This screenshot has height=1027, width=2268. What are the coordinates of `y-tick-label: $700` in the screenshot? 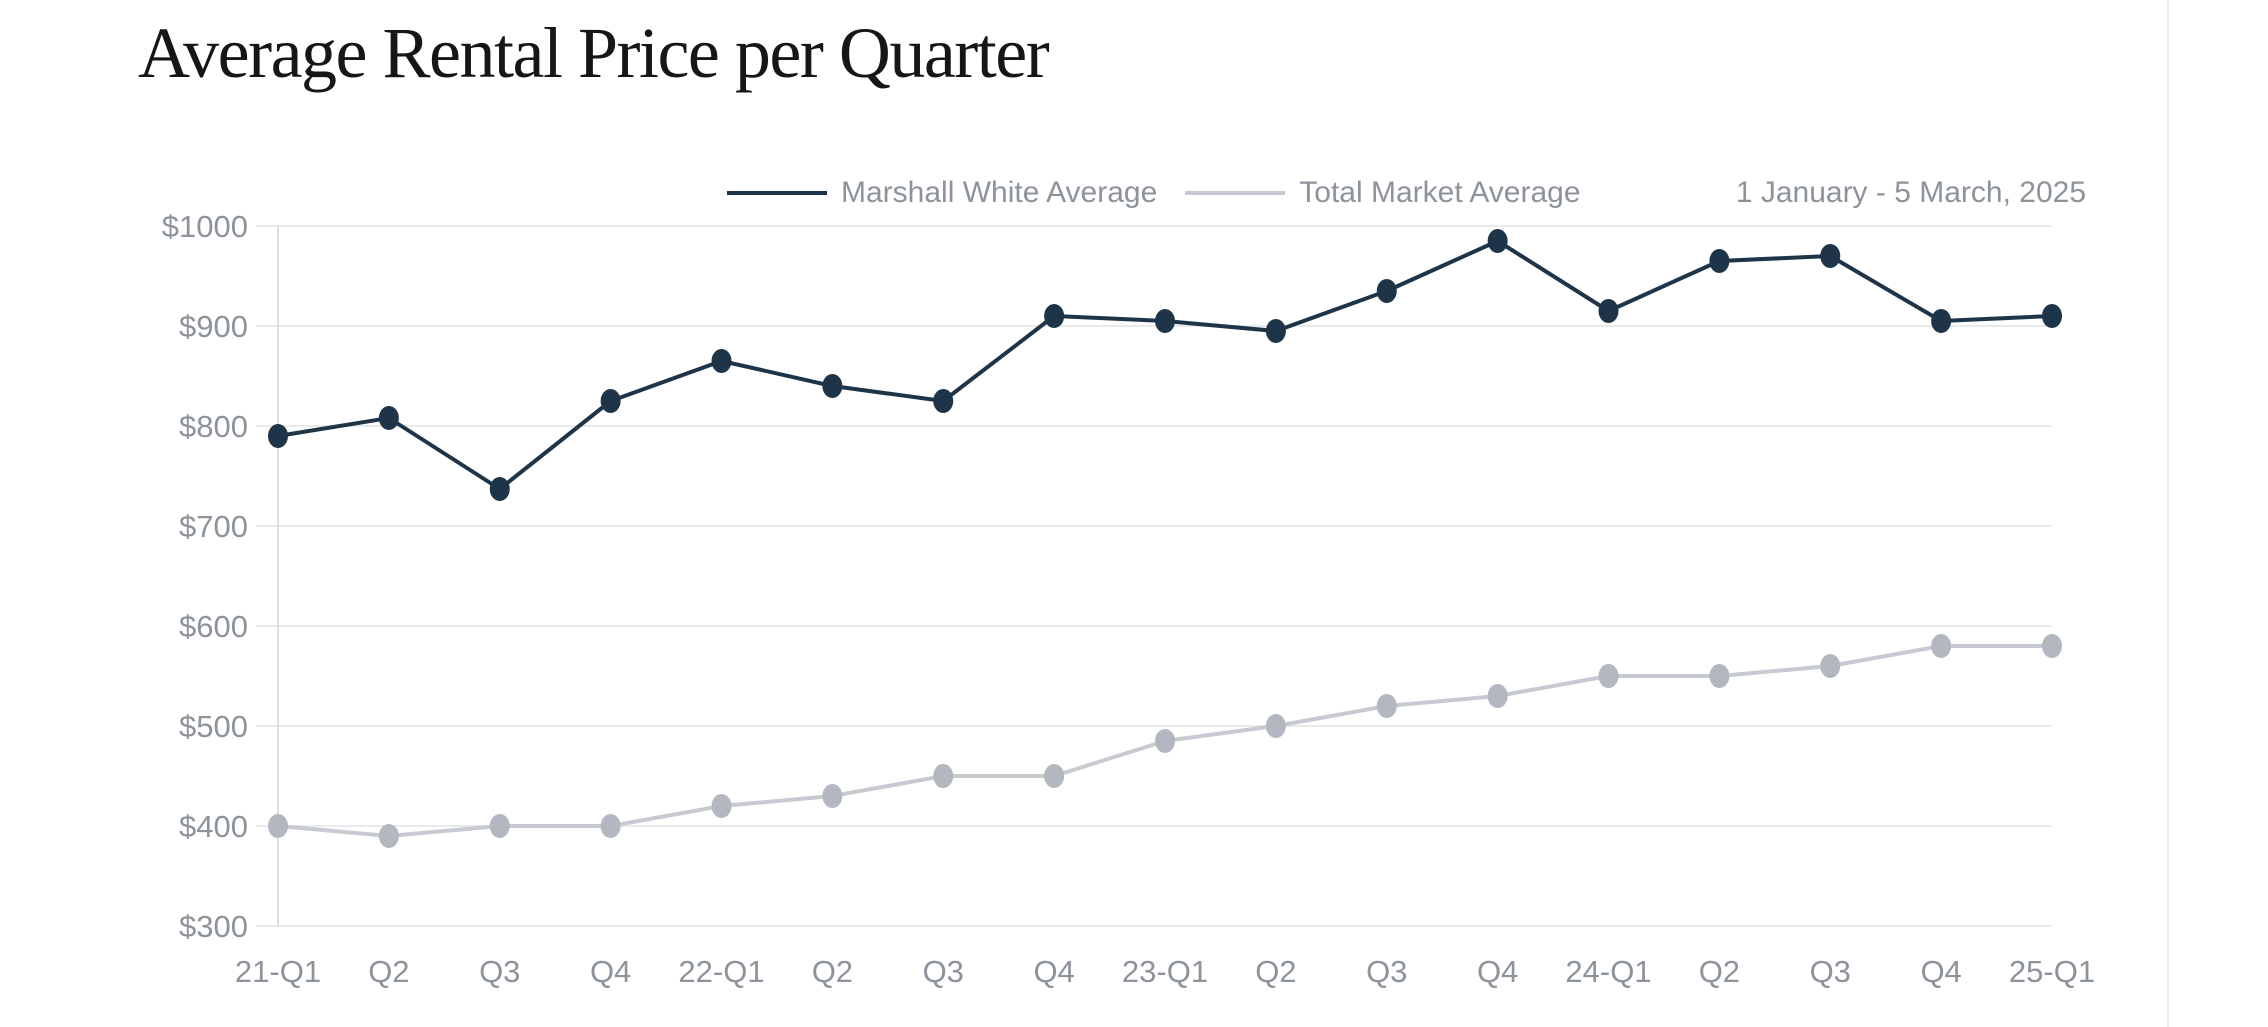 It's located at (213, 526).